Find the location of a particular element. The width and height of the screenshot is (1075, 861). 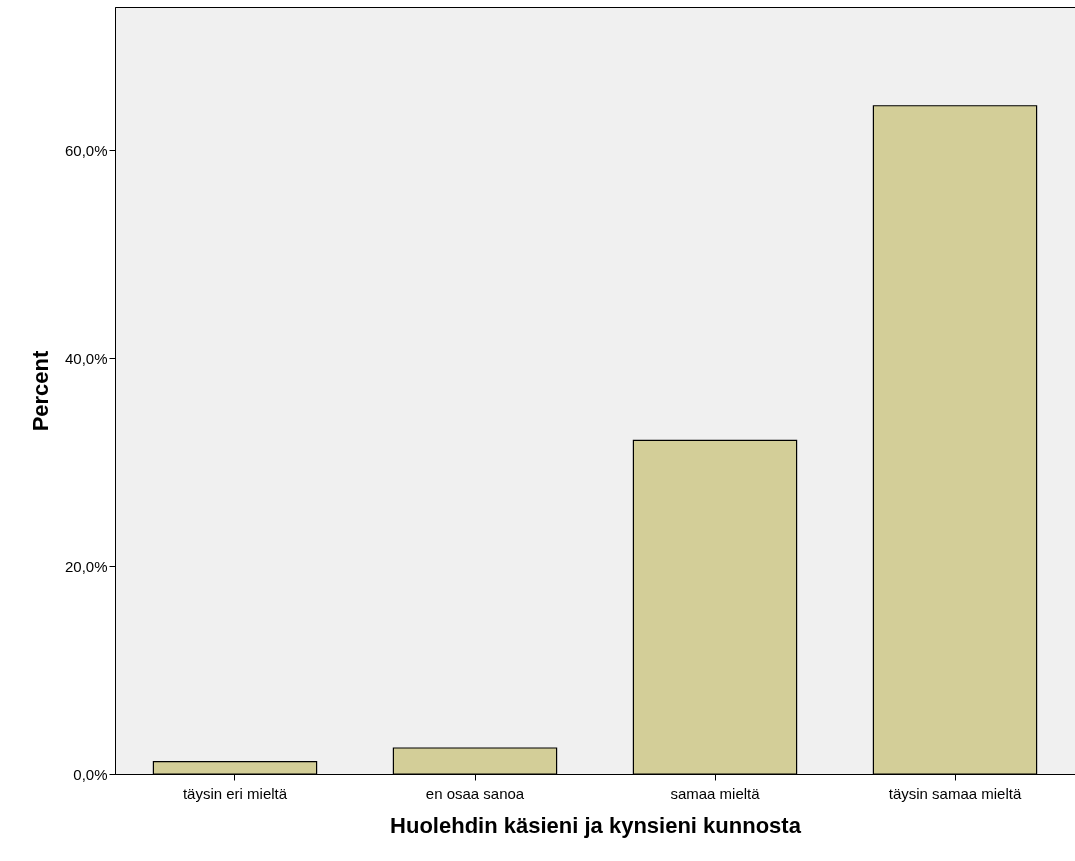

x-axis-title: Huolehdin käsieni ja kynsieni kunnosta is located at coordinates (596, 825).